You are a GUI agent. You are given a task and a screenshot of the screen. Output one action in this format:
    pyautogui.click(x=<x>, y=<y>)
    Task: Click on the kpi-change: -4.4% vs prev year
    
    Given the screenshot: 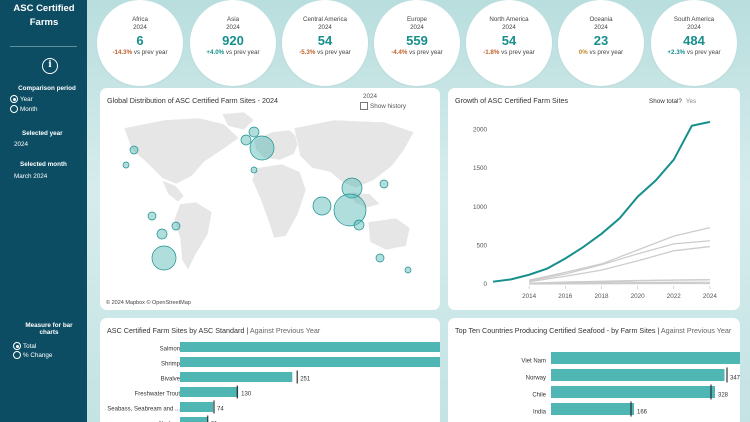 What is the action you would take?
    pyautogui.click(x=417, y=53)
    